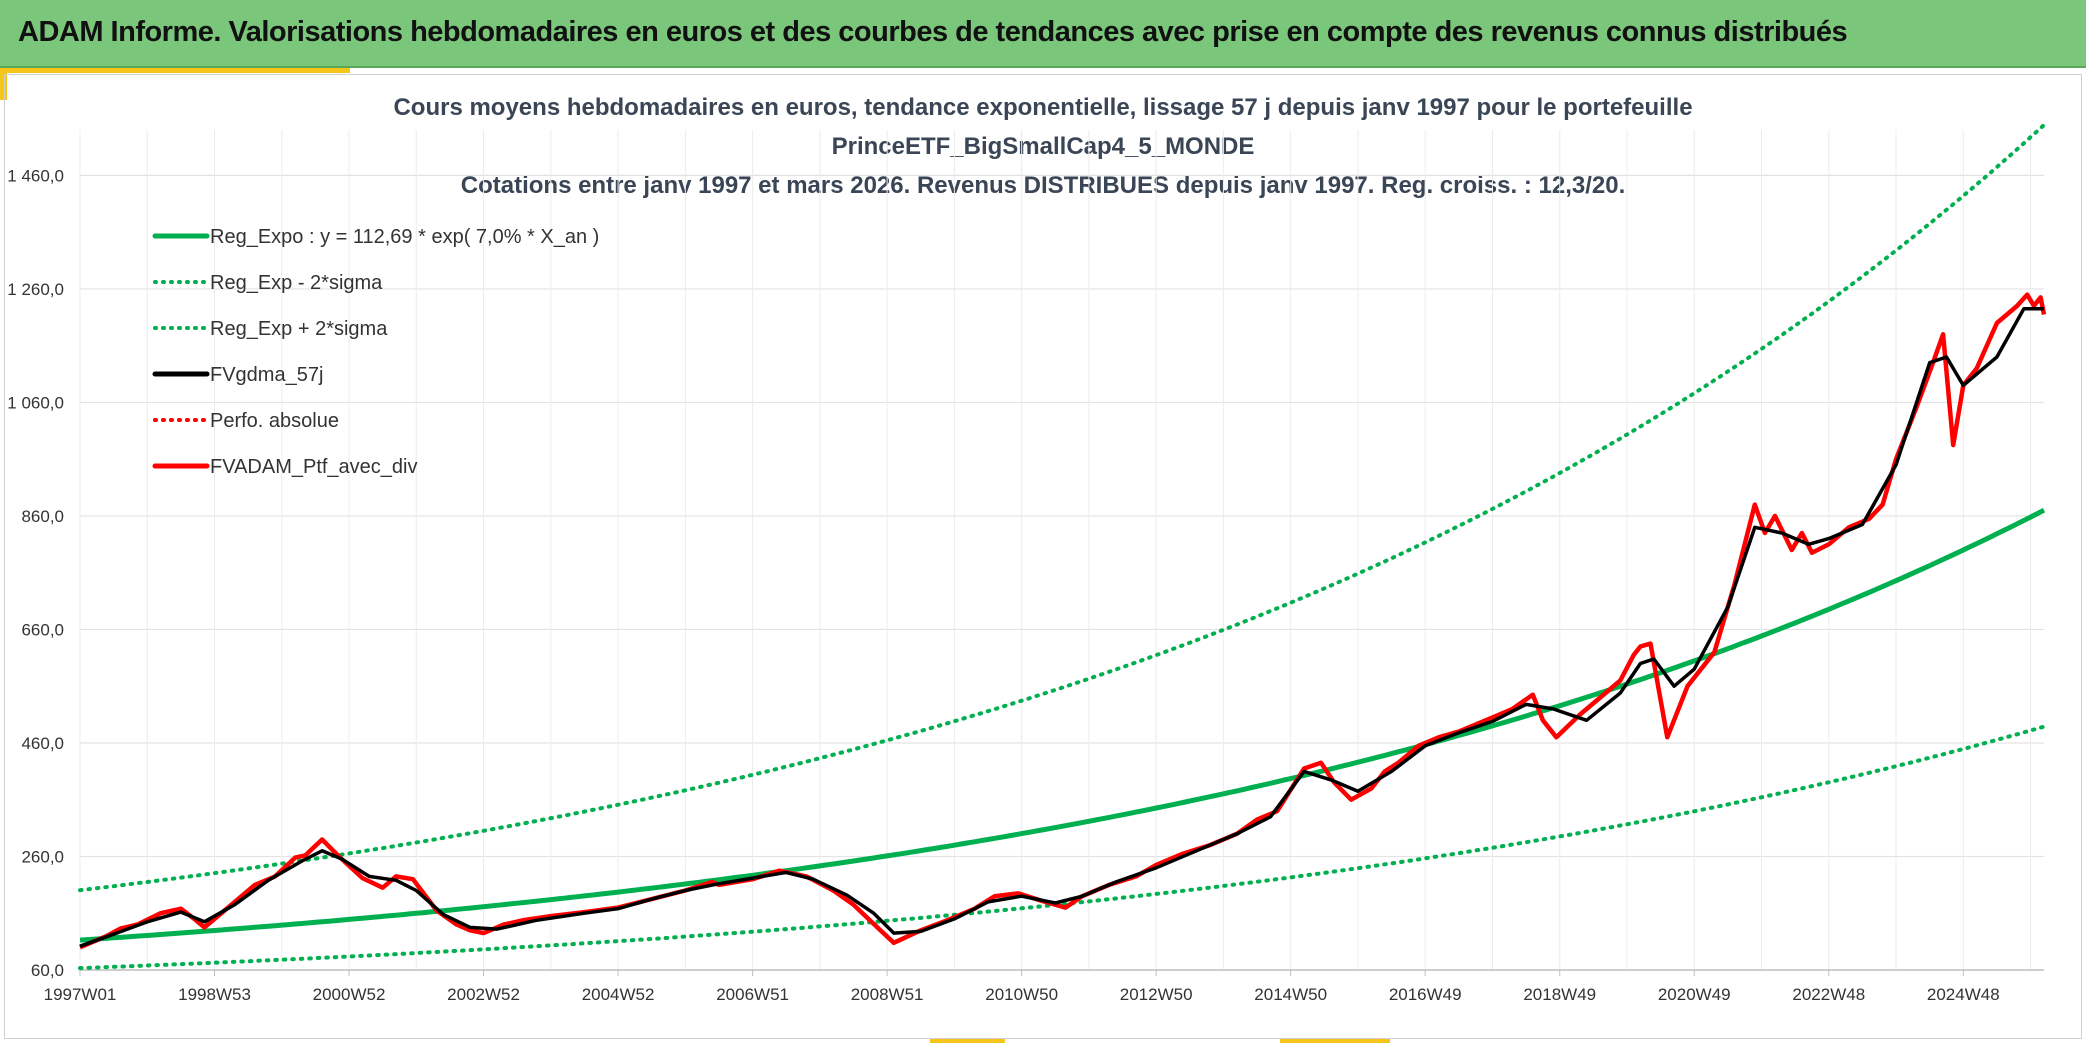  What do you see at coordinates (80, 994) in the screenshot?
I see `x-tick-label: 1997W01` at bounding box center [80, 994].